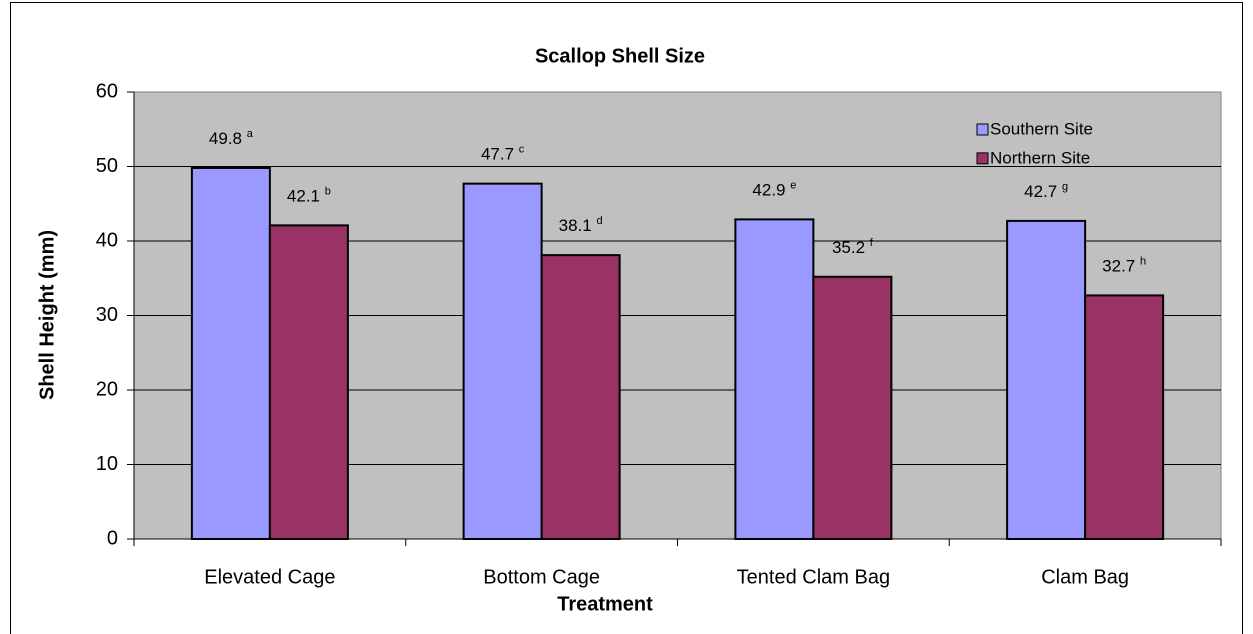 The image size is (1253, 634). What do you see at coordinates (107, 389) in the screenshot?
I see `y-tick-label: 20` at bounding box center [107, 389].